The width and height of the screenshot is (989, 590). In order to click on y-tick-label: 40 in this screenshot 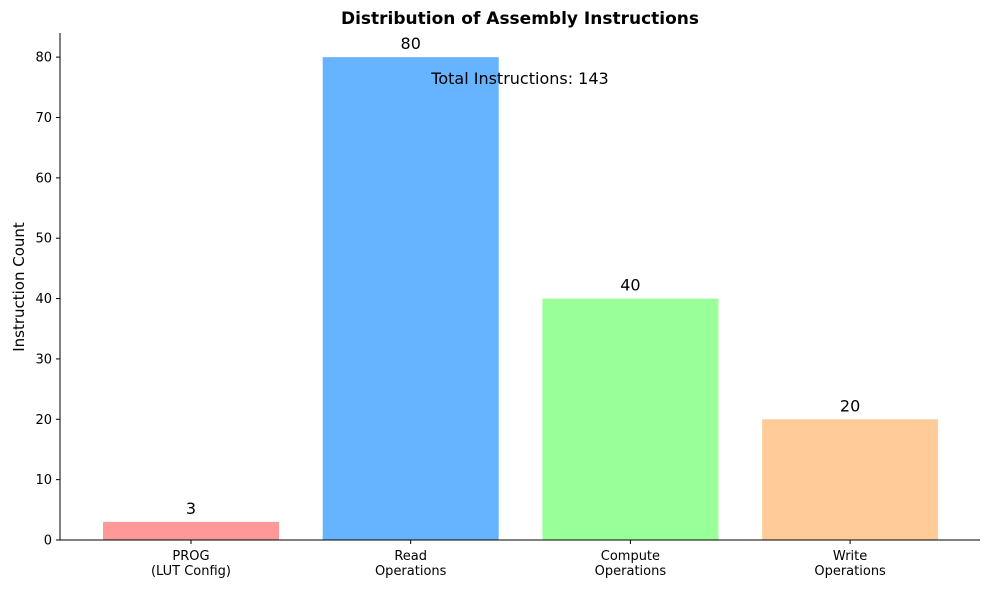, I will do `click(43, 299)`.